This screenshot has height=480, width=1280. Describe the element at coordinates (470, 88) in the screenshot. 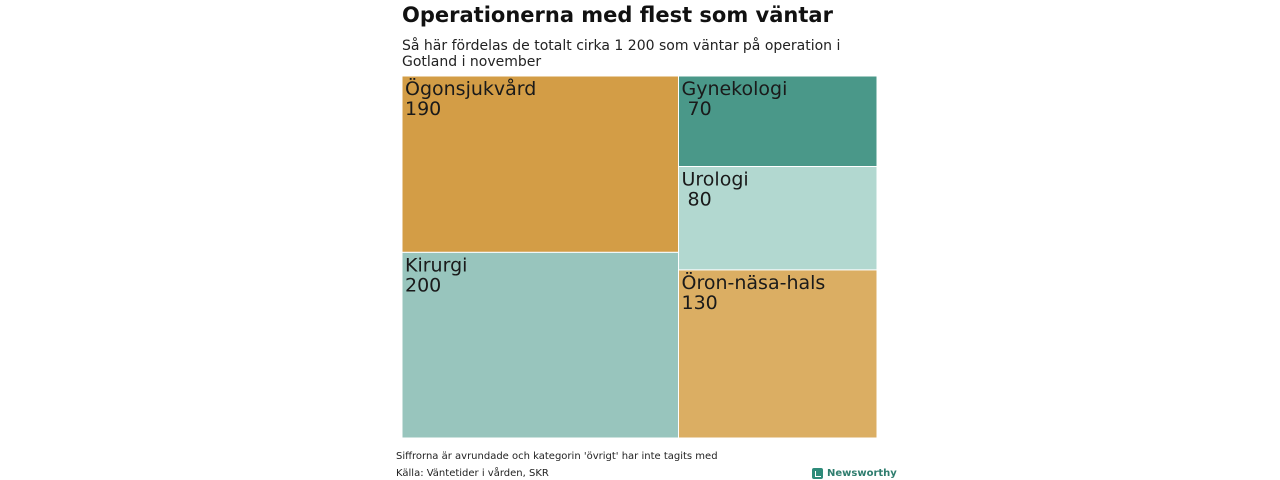

I see `cell-name-label: Ögonsjukvård` at that location.